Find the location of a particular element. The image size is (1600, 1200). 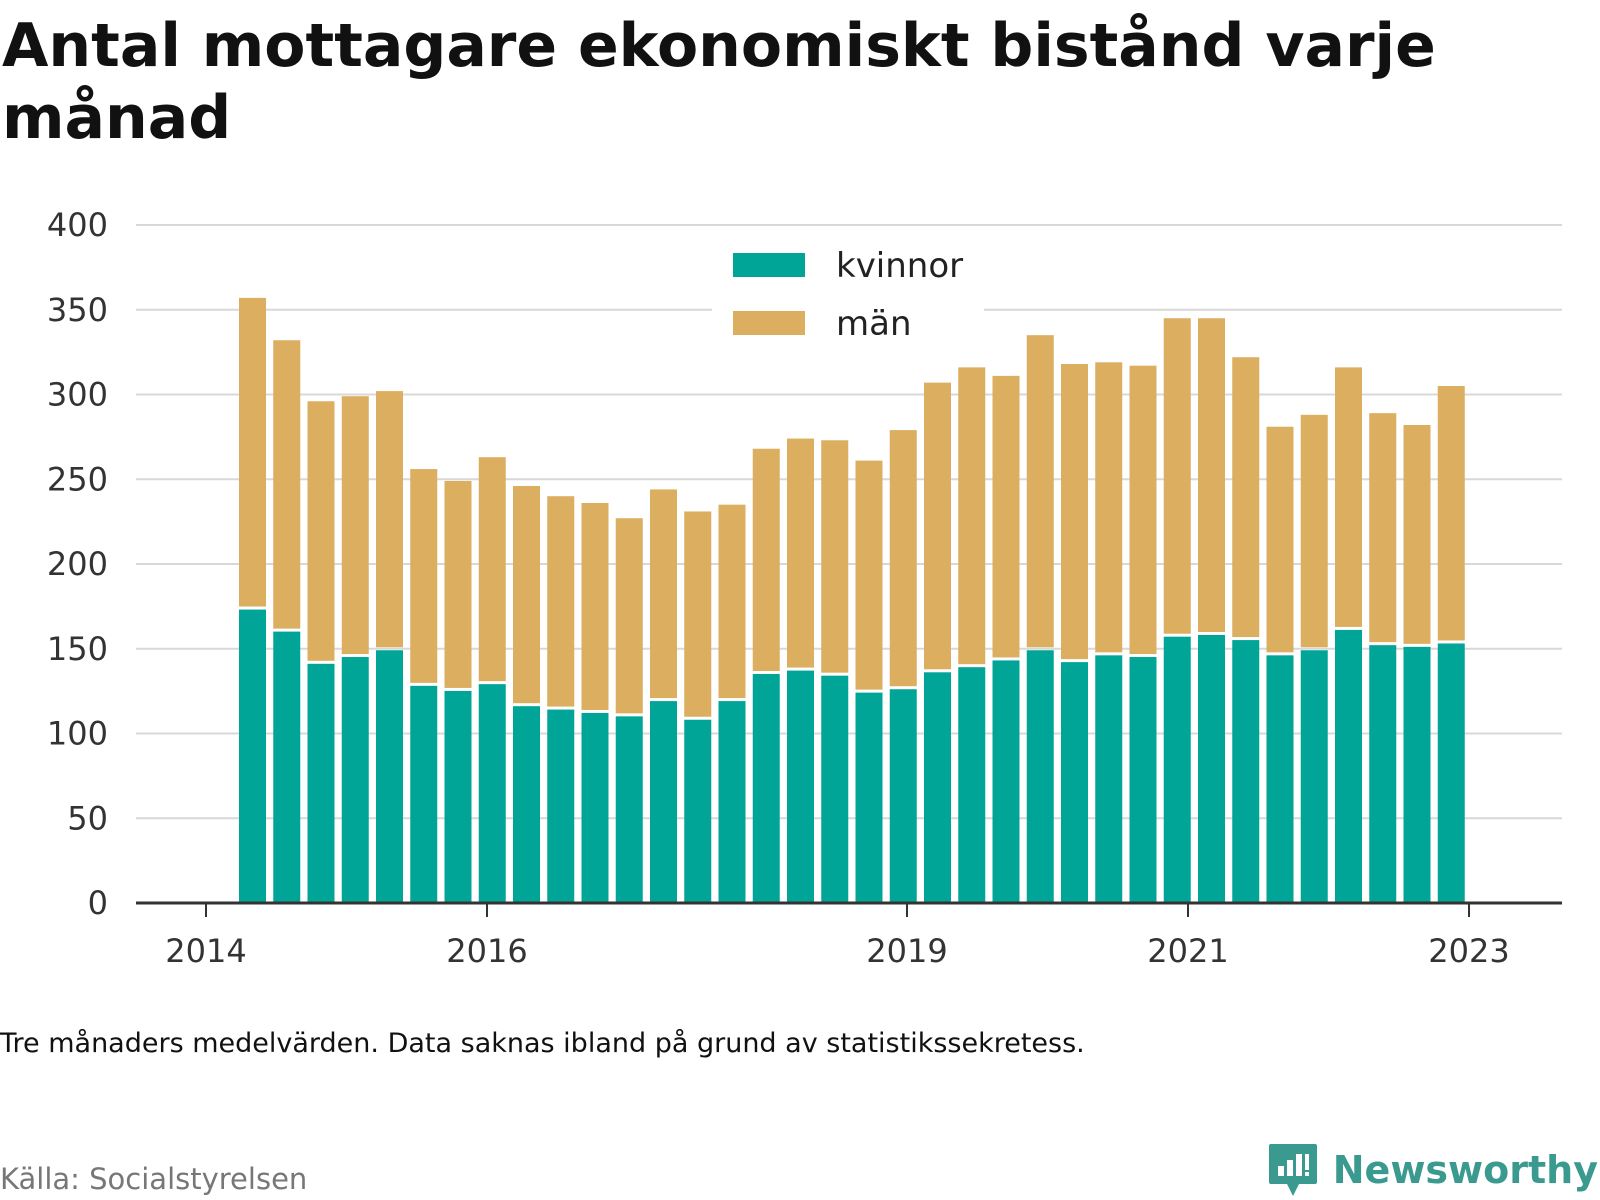

y-tick-label: 50 is located at coordinates (87, 818).